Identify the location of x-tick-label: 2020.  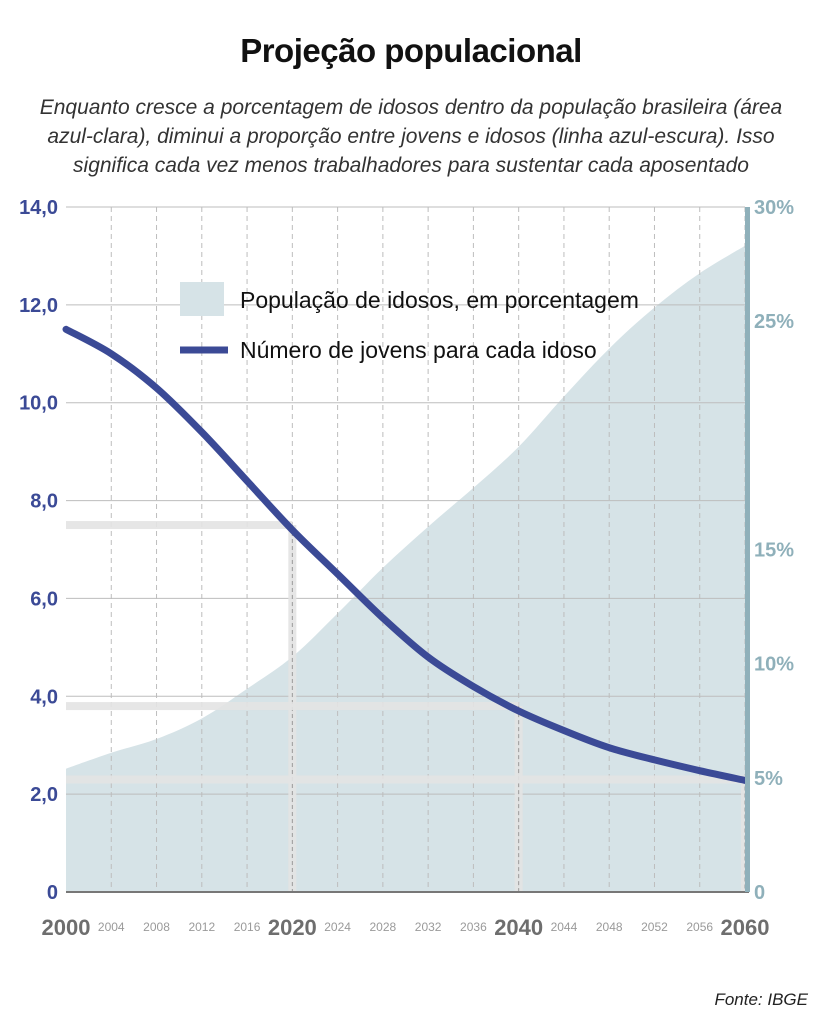
(292, 927).